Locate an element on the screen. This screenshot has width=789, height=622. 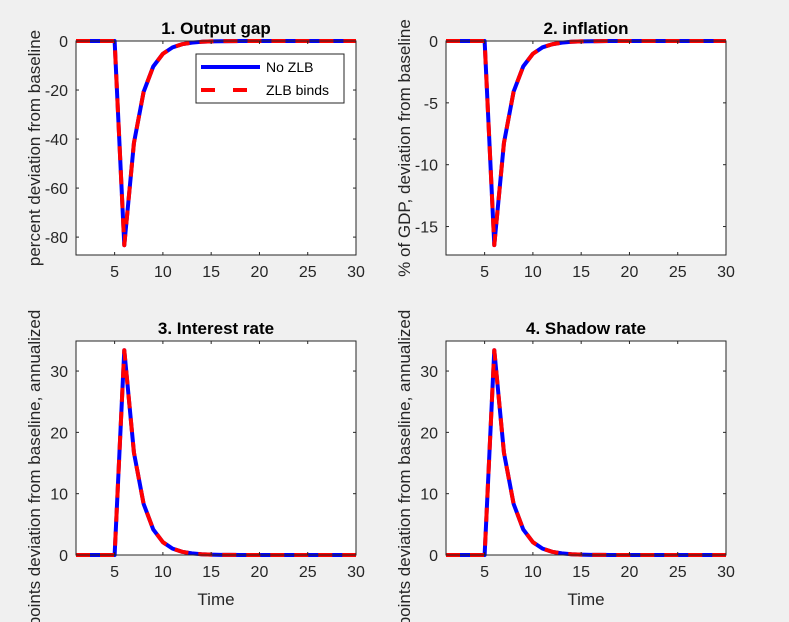
legend-box is located at coordinates (270, 78).